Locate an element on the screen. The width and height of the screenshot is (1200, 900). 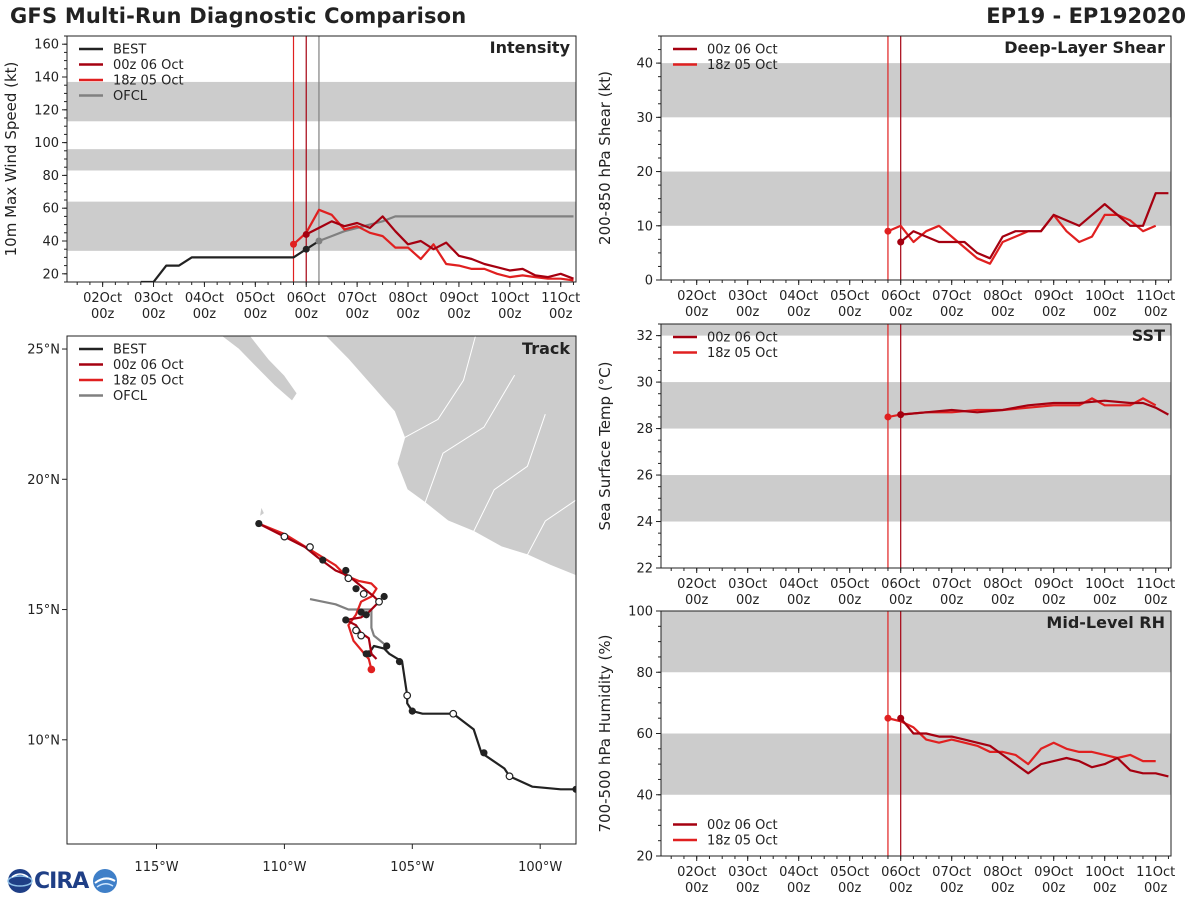
intensity-legend-label: 18z 05 Oct is located at coordinates (148, 81).